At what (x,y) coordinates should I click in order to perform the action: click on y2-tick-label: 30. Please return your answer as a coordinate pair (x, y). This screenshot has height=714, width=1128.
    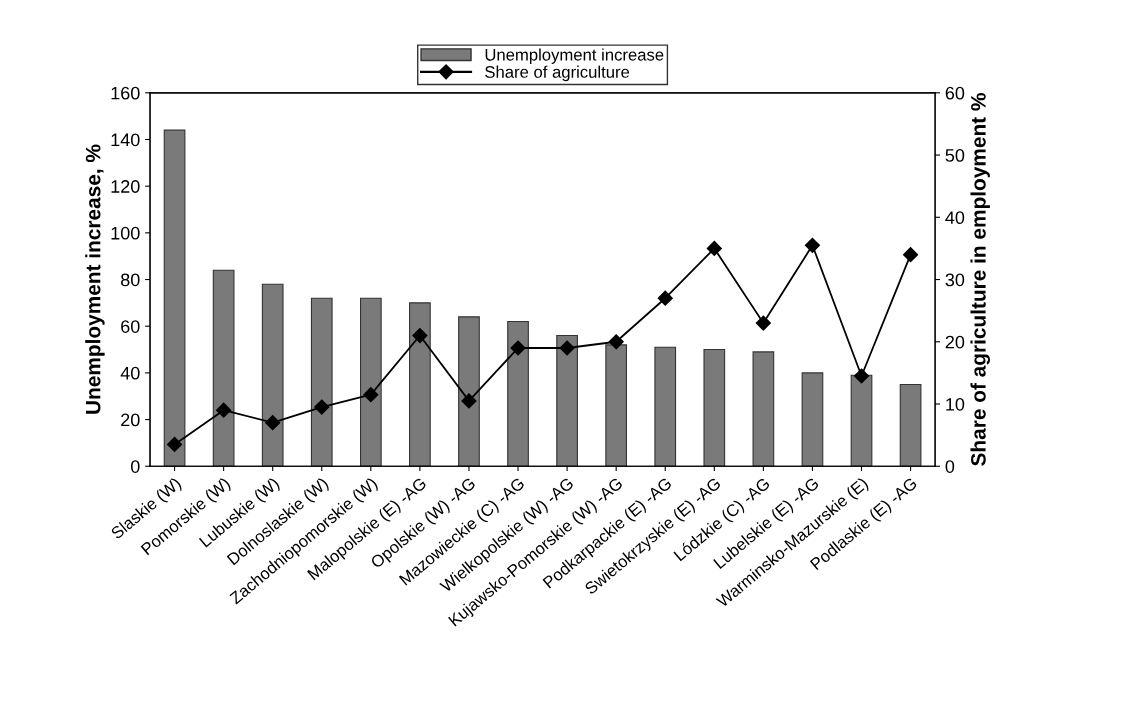
    Looking at the image, I should click on (955, 280).